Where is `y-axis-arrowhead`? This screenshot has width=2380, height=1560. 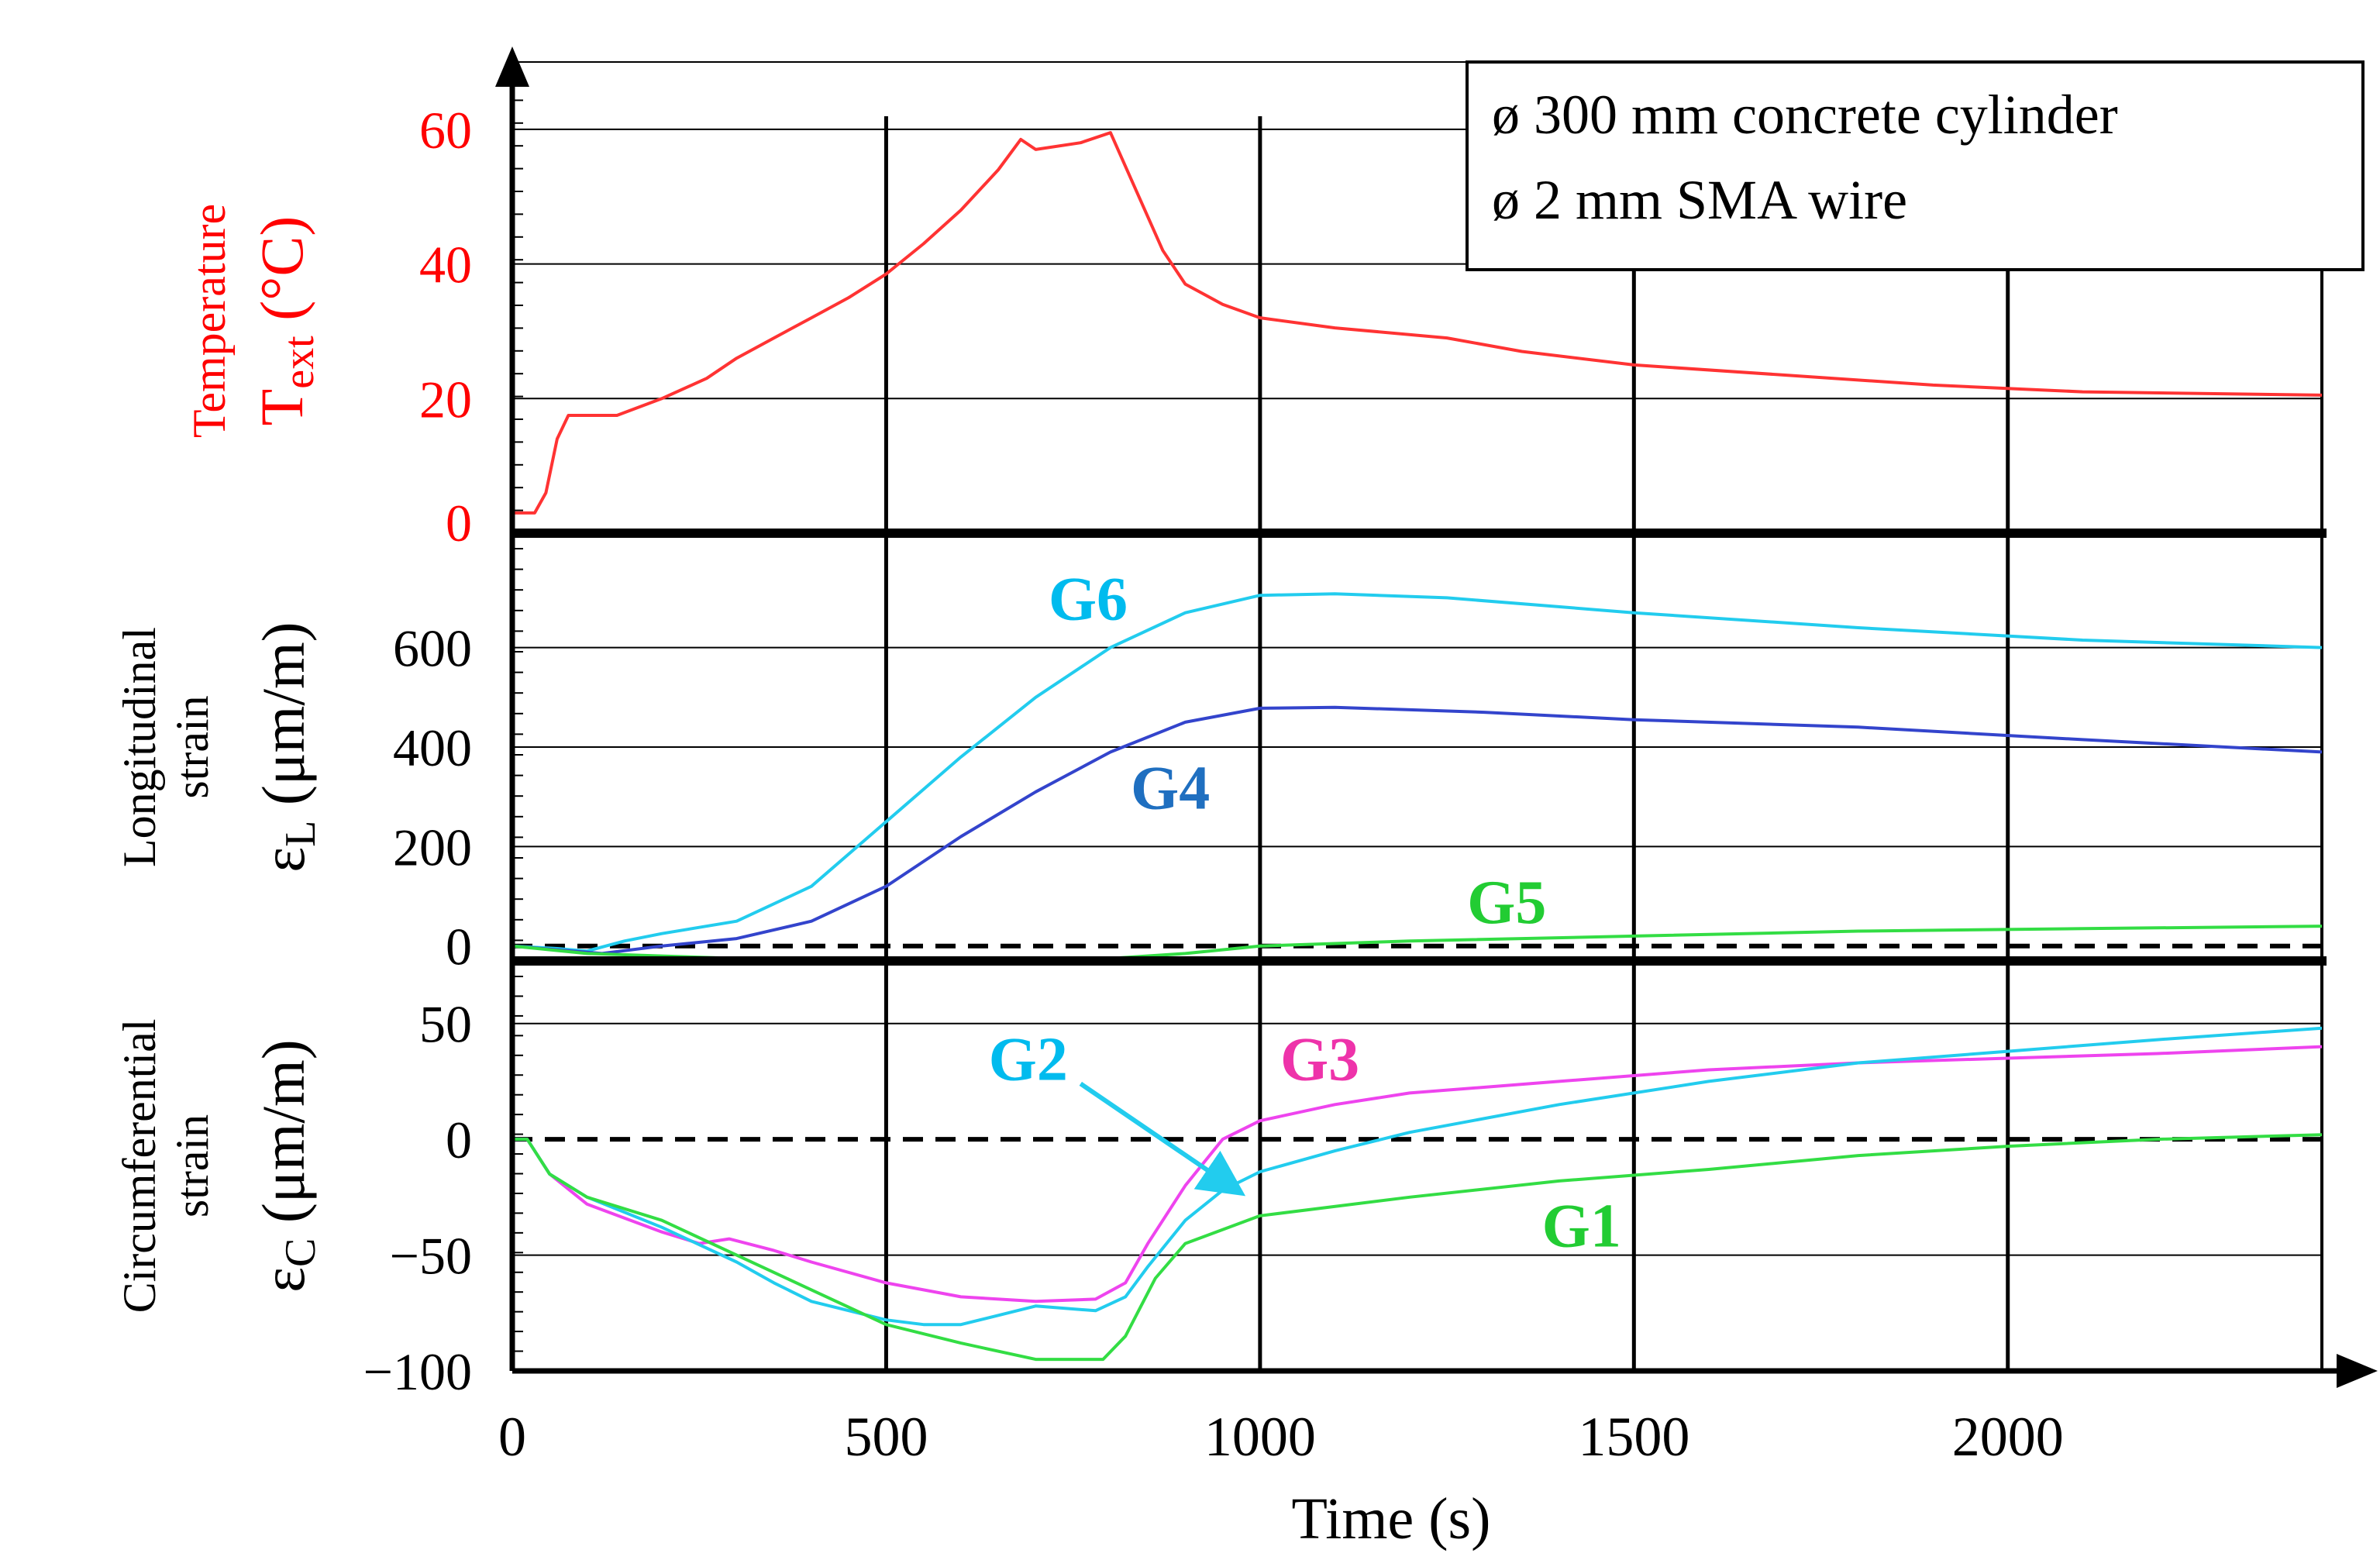 y-axis-arrowhead is located at coordinates (512, 66).